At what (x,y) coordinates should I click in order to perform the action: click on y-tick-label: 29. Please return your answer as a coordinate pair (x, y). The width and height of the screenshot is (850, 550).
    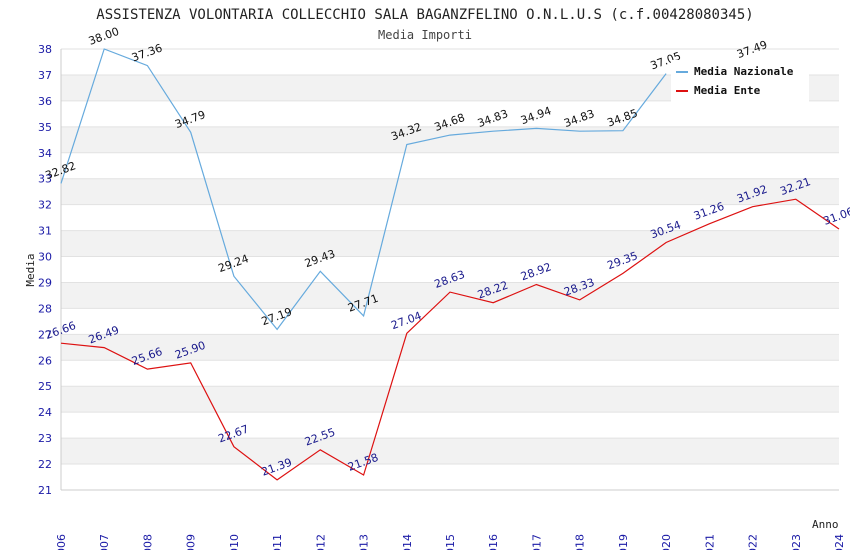
    Looking at the image, I should click on (45, 282).